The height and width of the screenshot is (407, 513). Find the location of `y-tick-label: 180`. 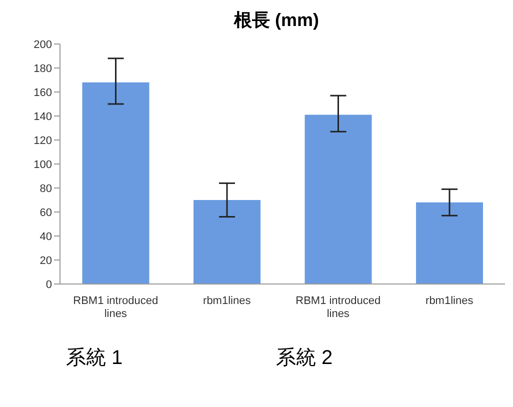

y-tick-label: 180 is located at coordinates (43, 68).